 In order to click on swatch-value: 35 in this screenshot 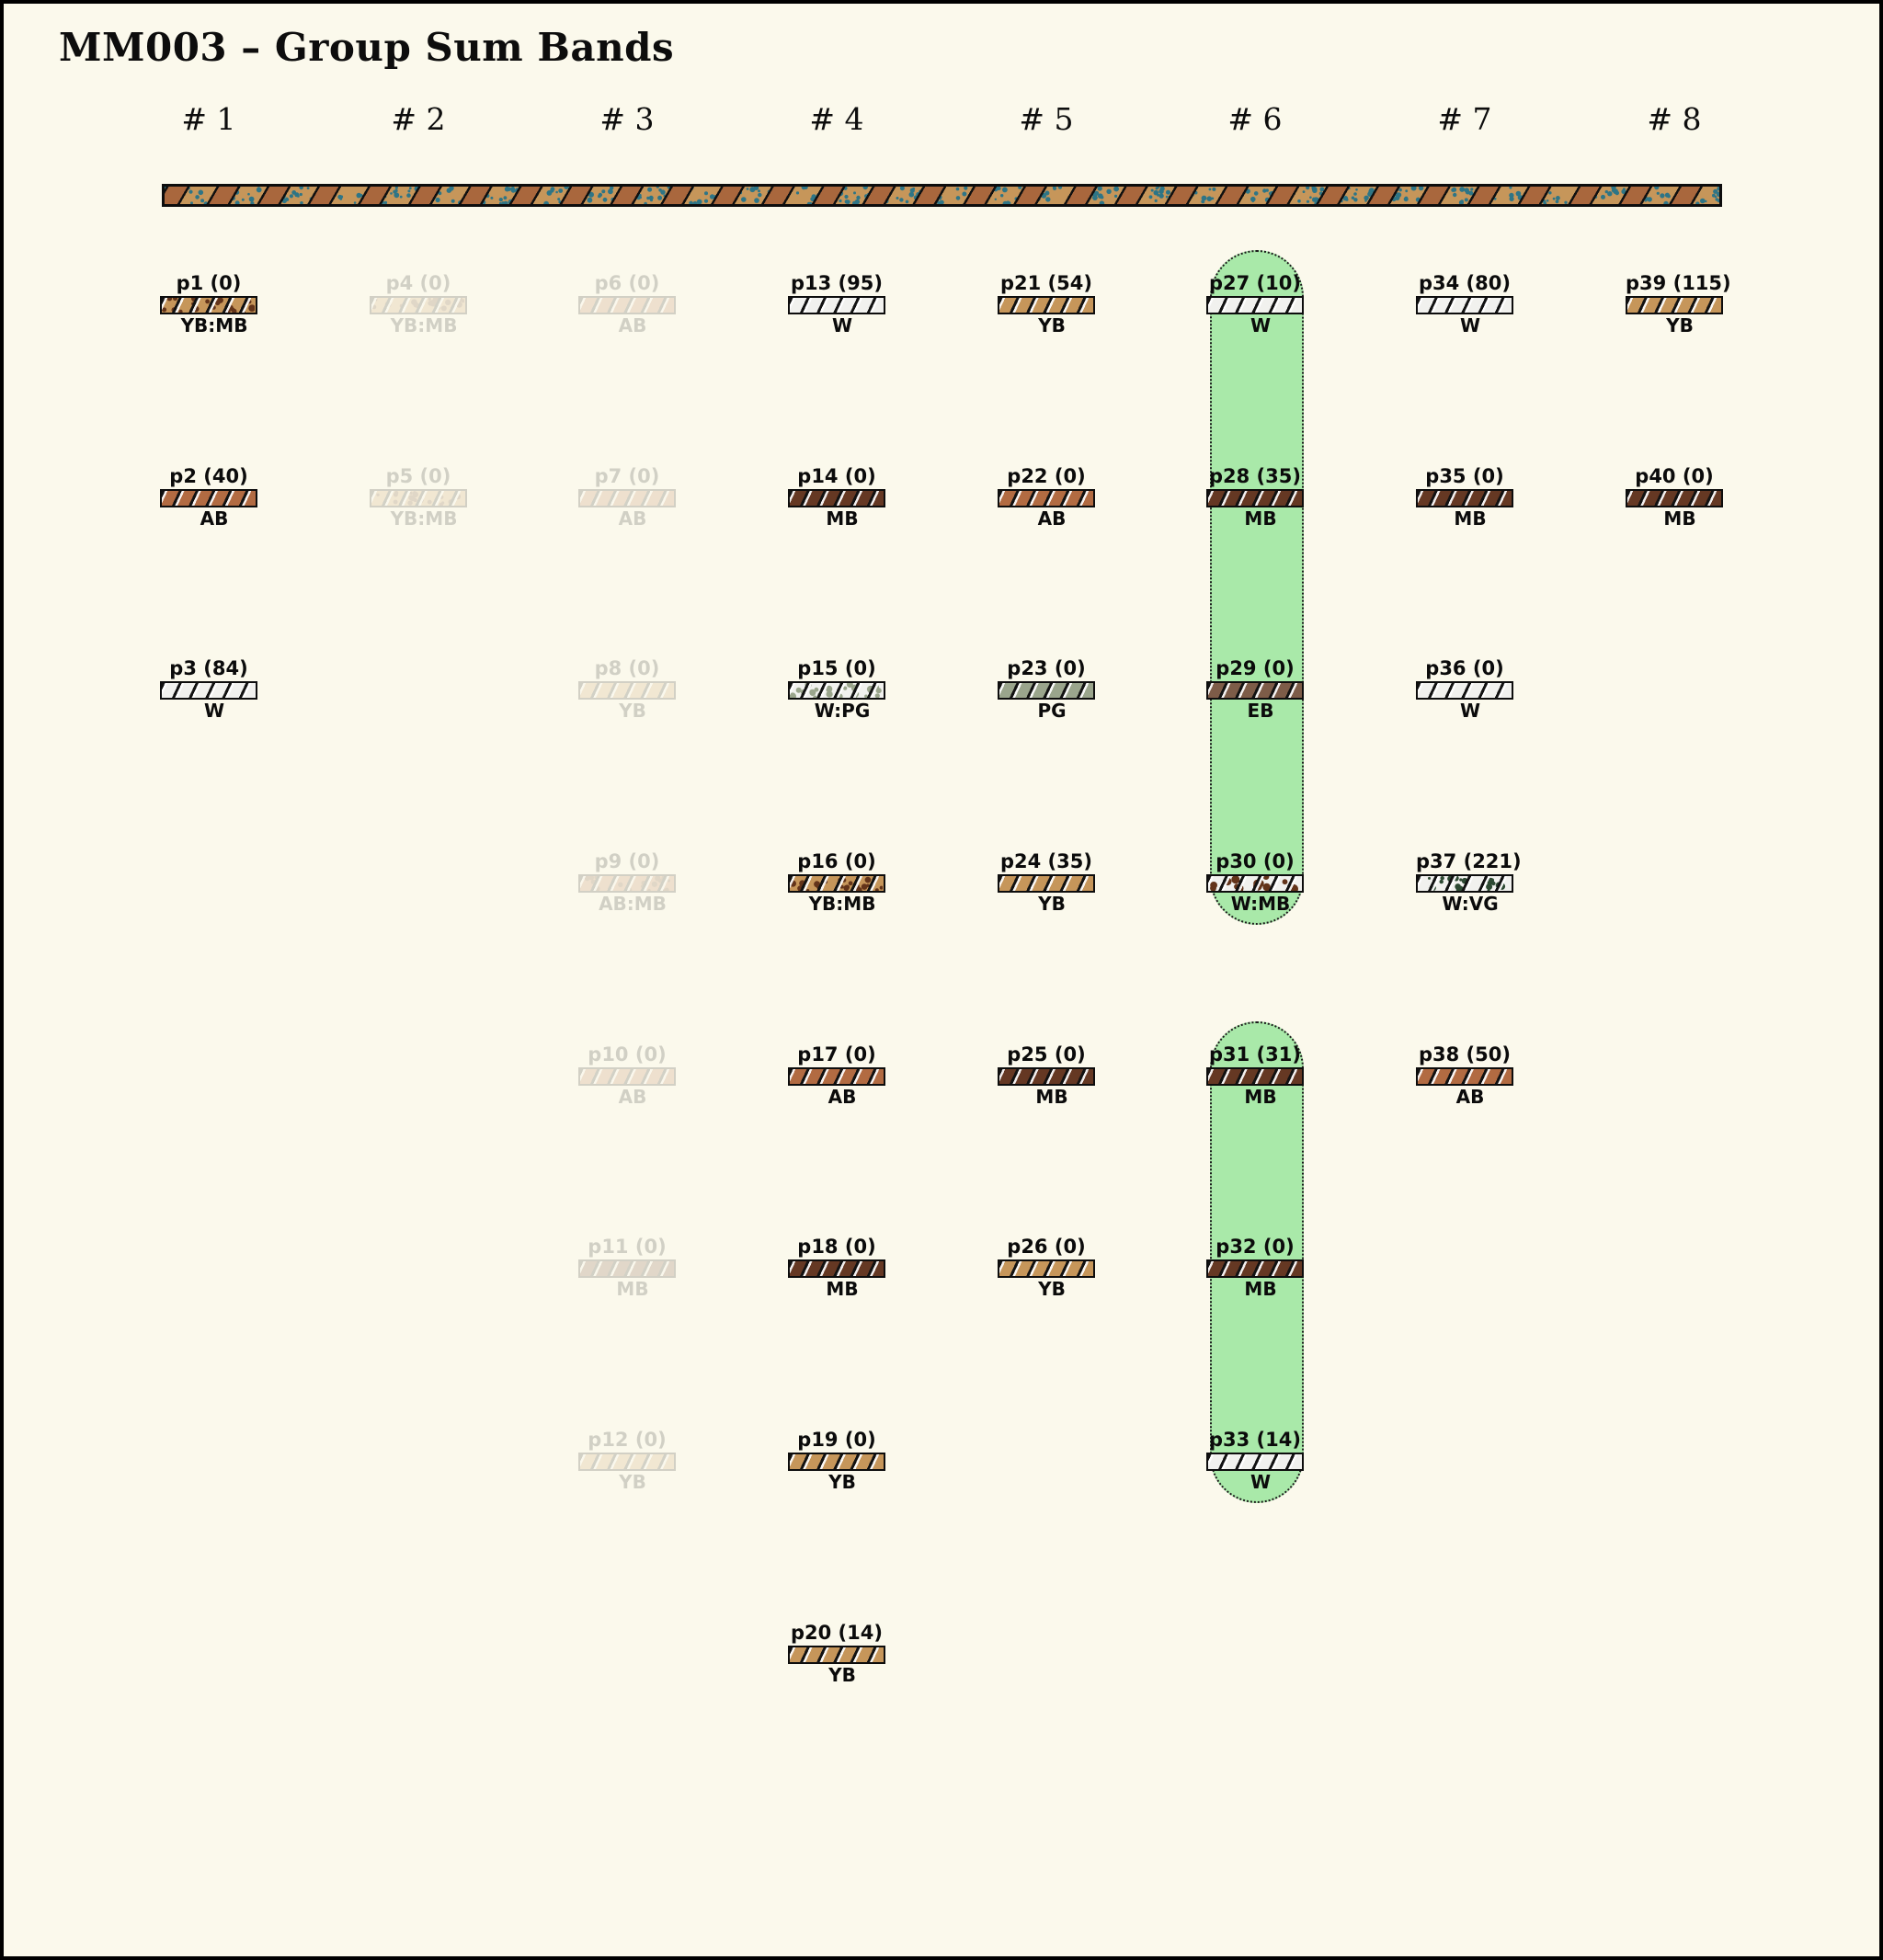, I will do `click(1279, 476)`.